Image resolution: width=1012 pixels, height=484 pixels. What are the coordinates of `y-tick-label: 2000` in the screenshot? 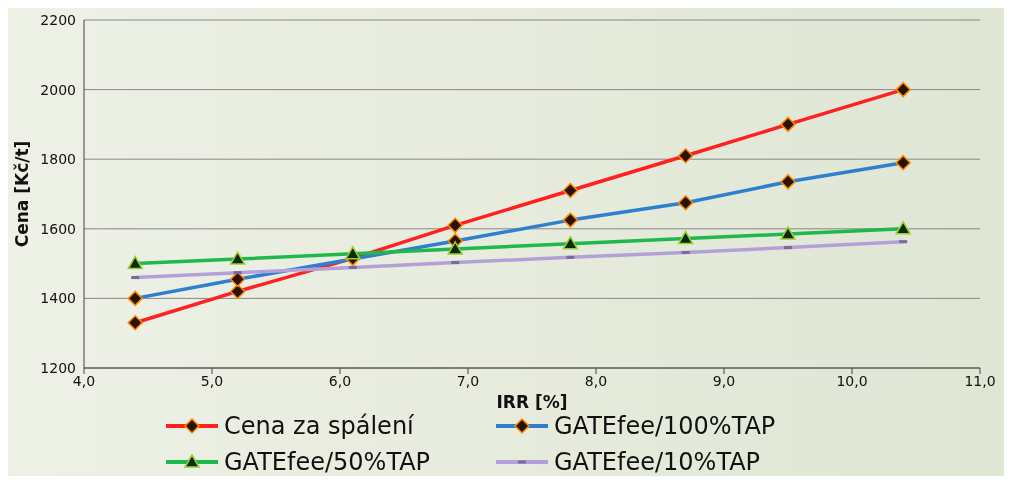 It's located at (58, 89).